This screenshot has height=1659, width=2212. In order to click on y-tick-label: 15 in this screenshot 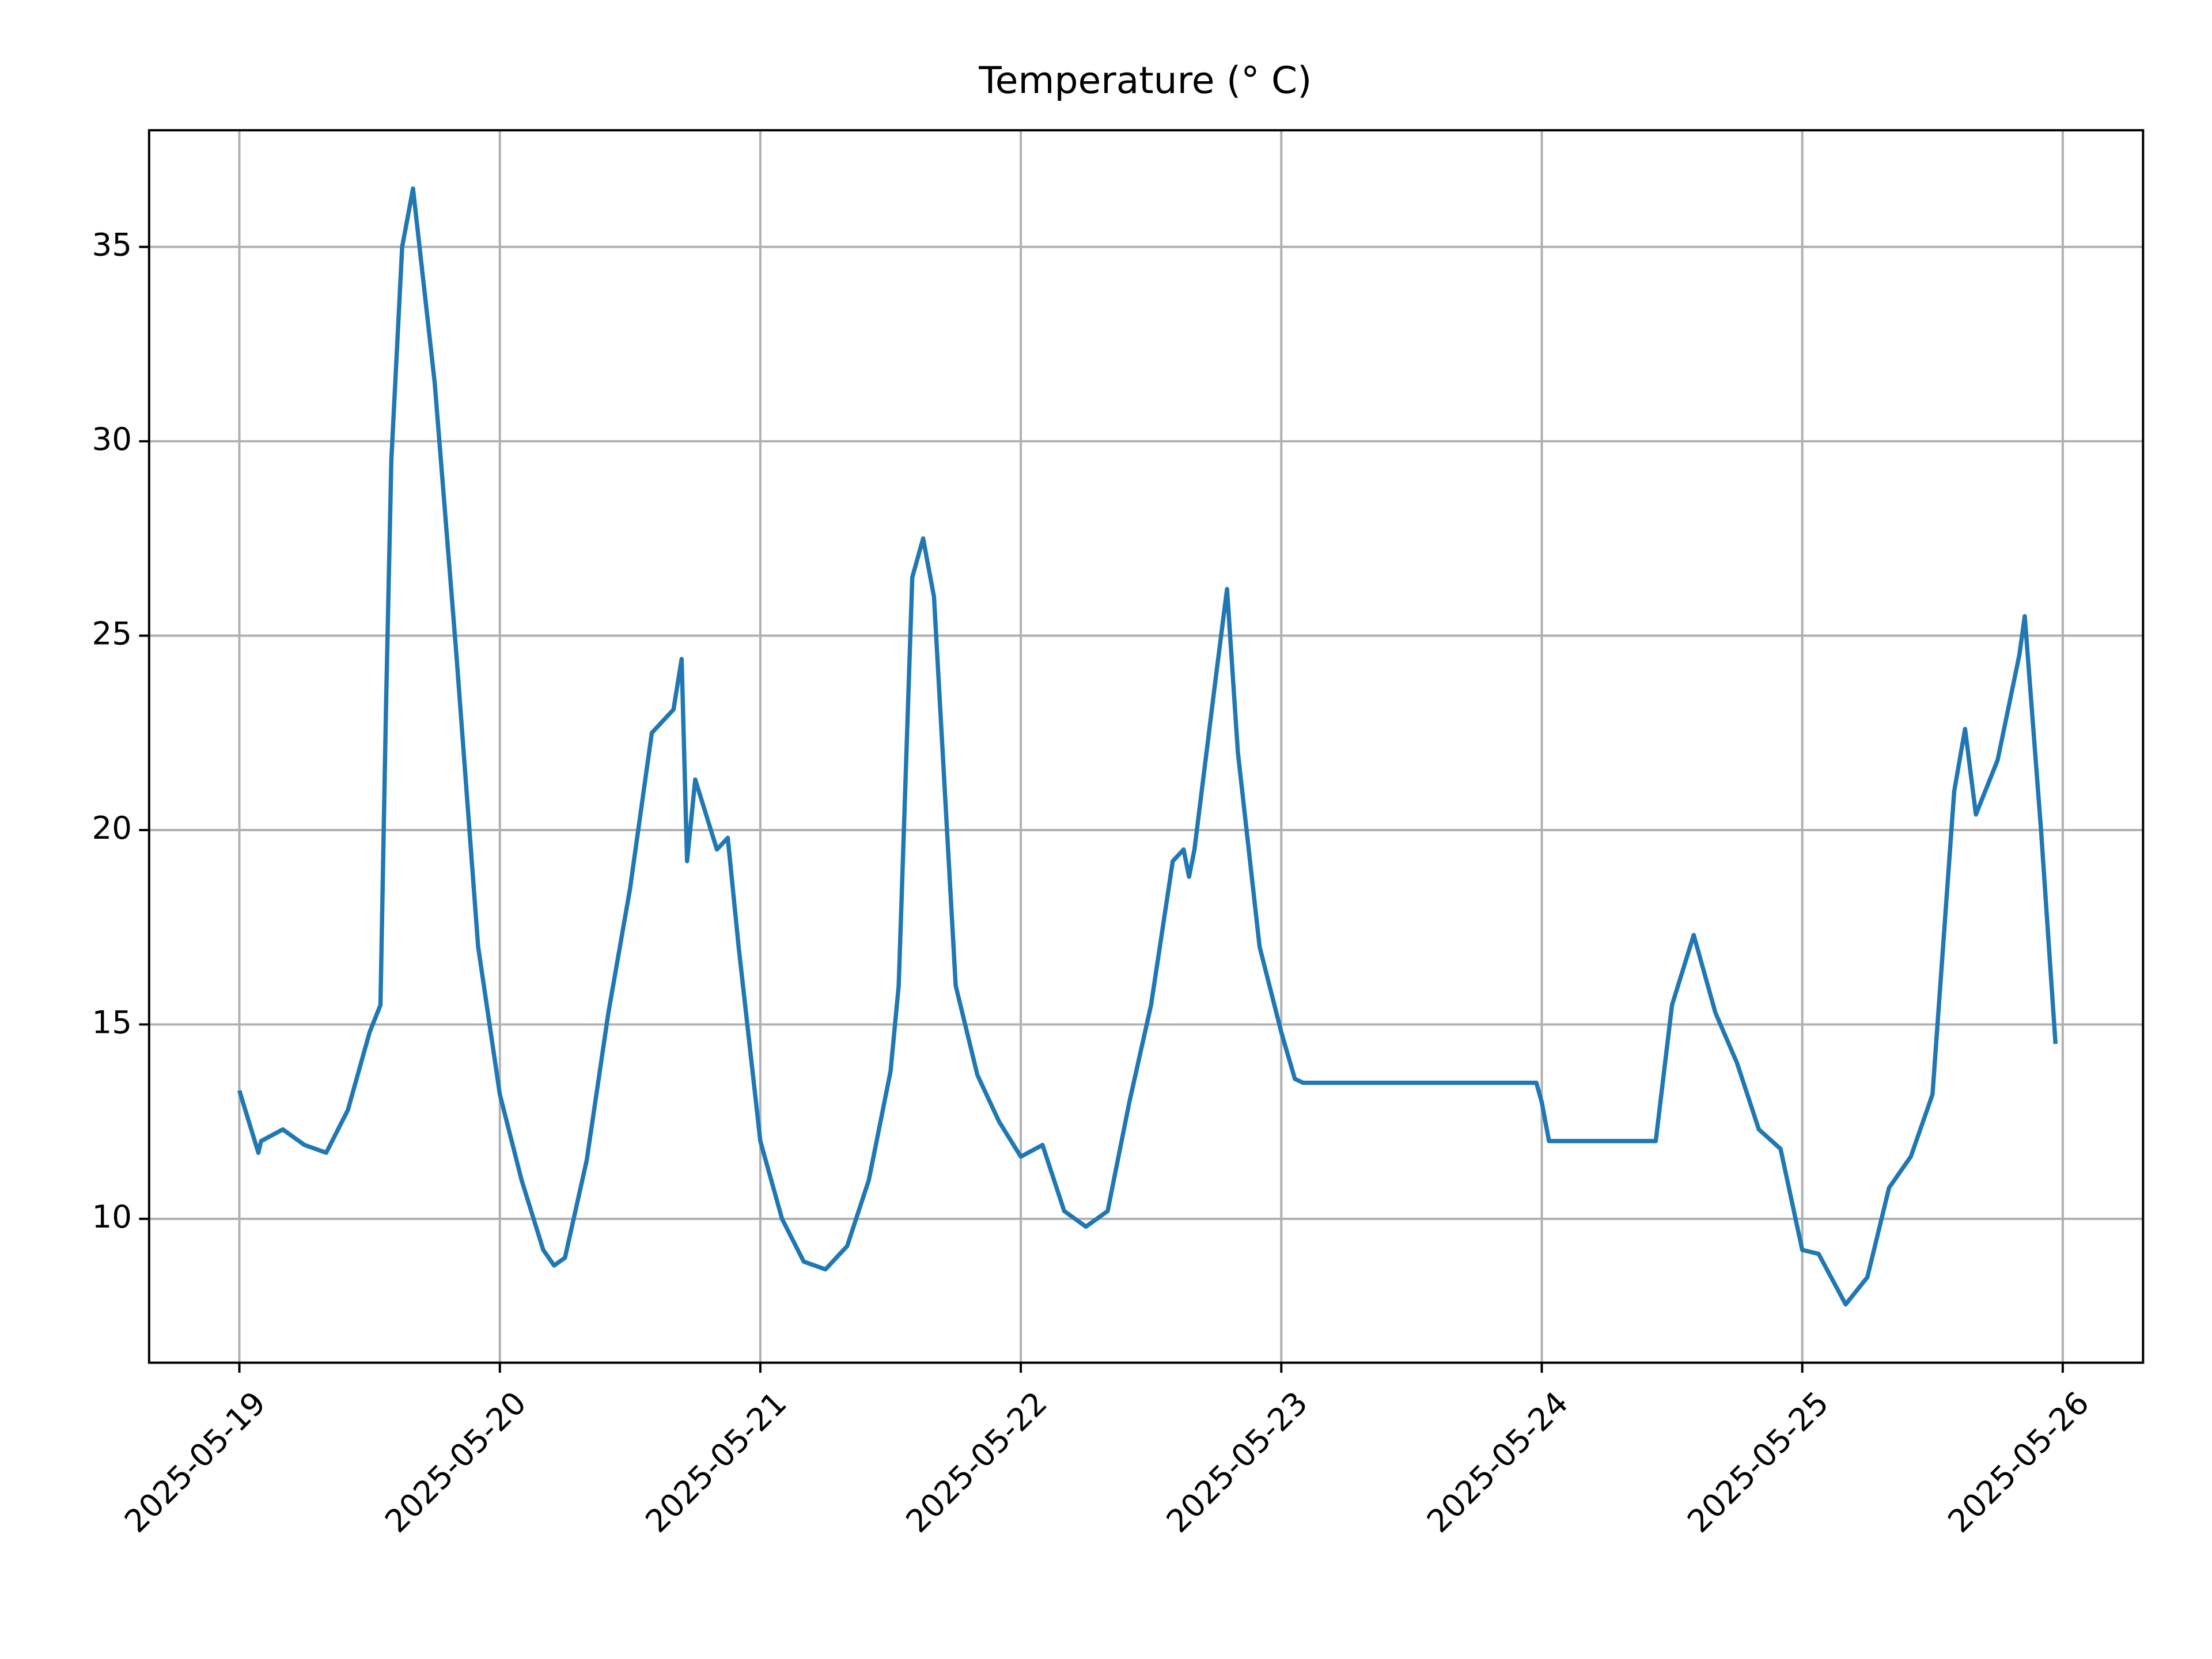, I will do `click(112, 1022)`.